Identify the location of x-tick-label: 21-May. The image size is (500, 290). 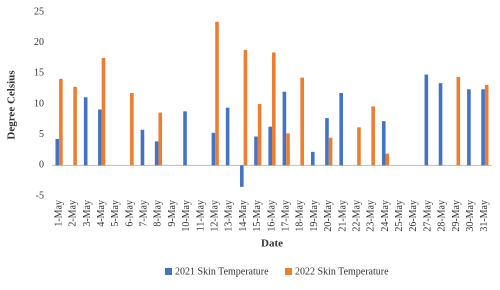
(342, 216).